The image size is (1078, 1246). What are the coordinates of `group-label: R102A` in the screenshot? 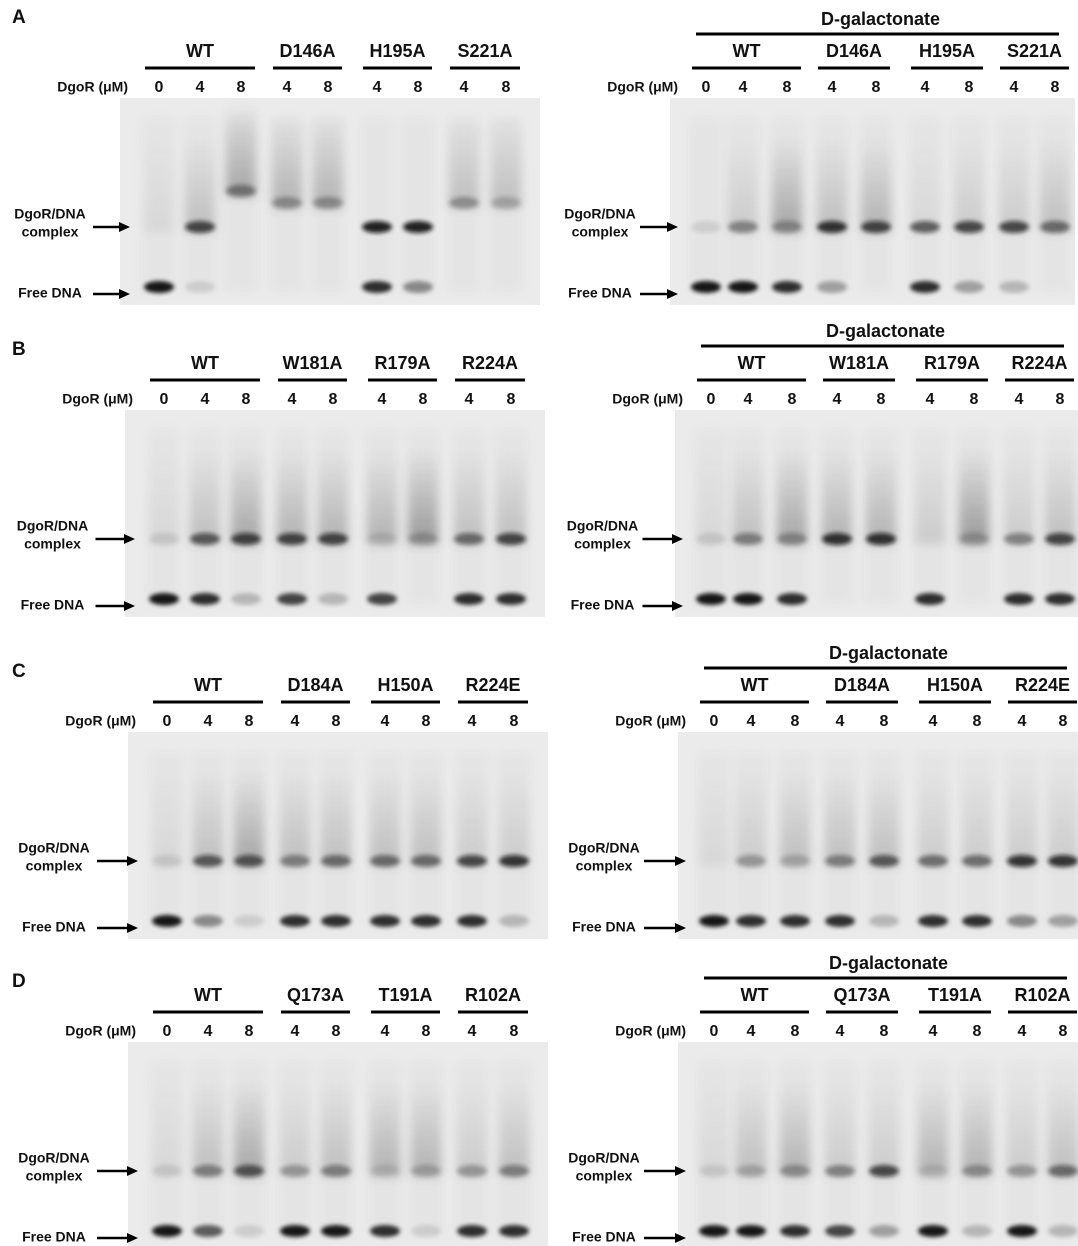 It's located at (1042, 995).